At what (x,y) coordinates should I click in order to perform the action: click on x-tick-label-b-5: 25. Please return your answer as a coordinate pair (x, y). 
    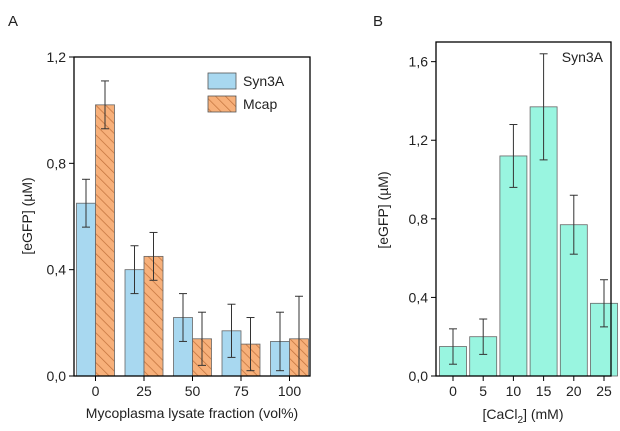
    Looking at the image, I should click on (604, 391).